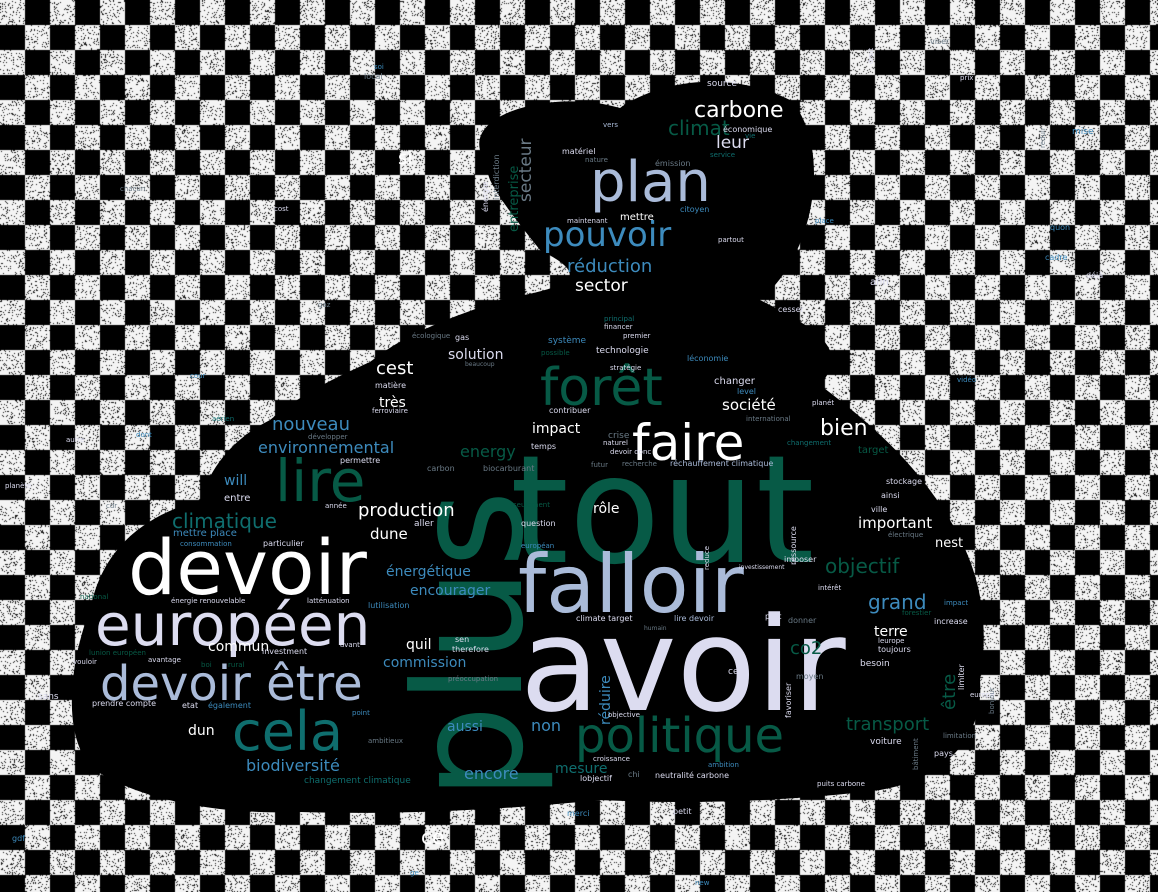 This screenshot has width=1158, height=892. Describe the element at coordinates (940, 41) in the screenshot. I see `word-viser: viser` at that location.